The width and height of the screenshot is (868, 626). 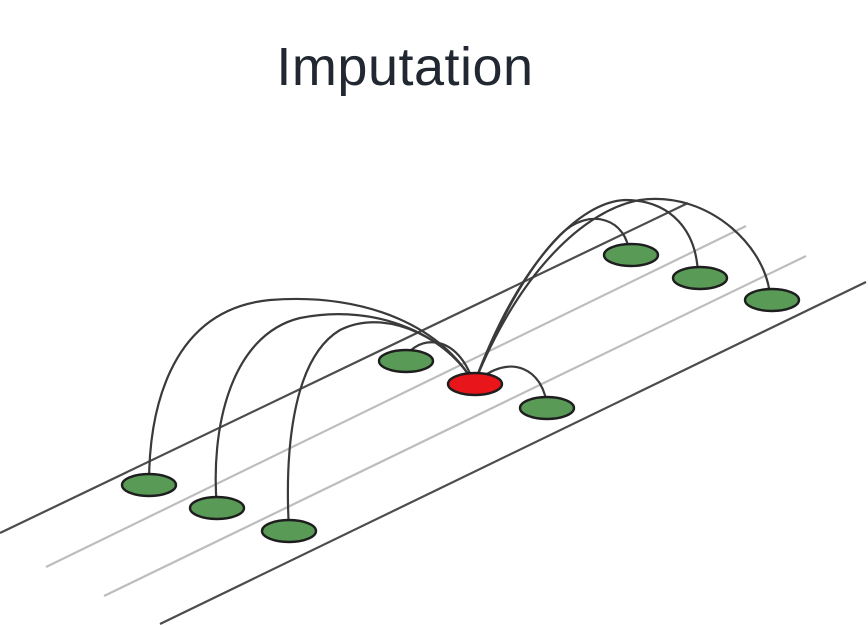 I want to click on missing-node, so click(x=475, y=384).